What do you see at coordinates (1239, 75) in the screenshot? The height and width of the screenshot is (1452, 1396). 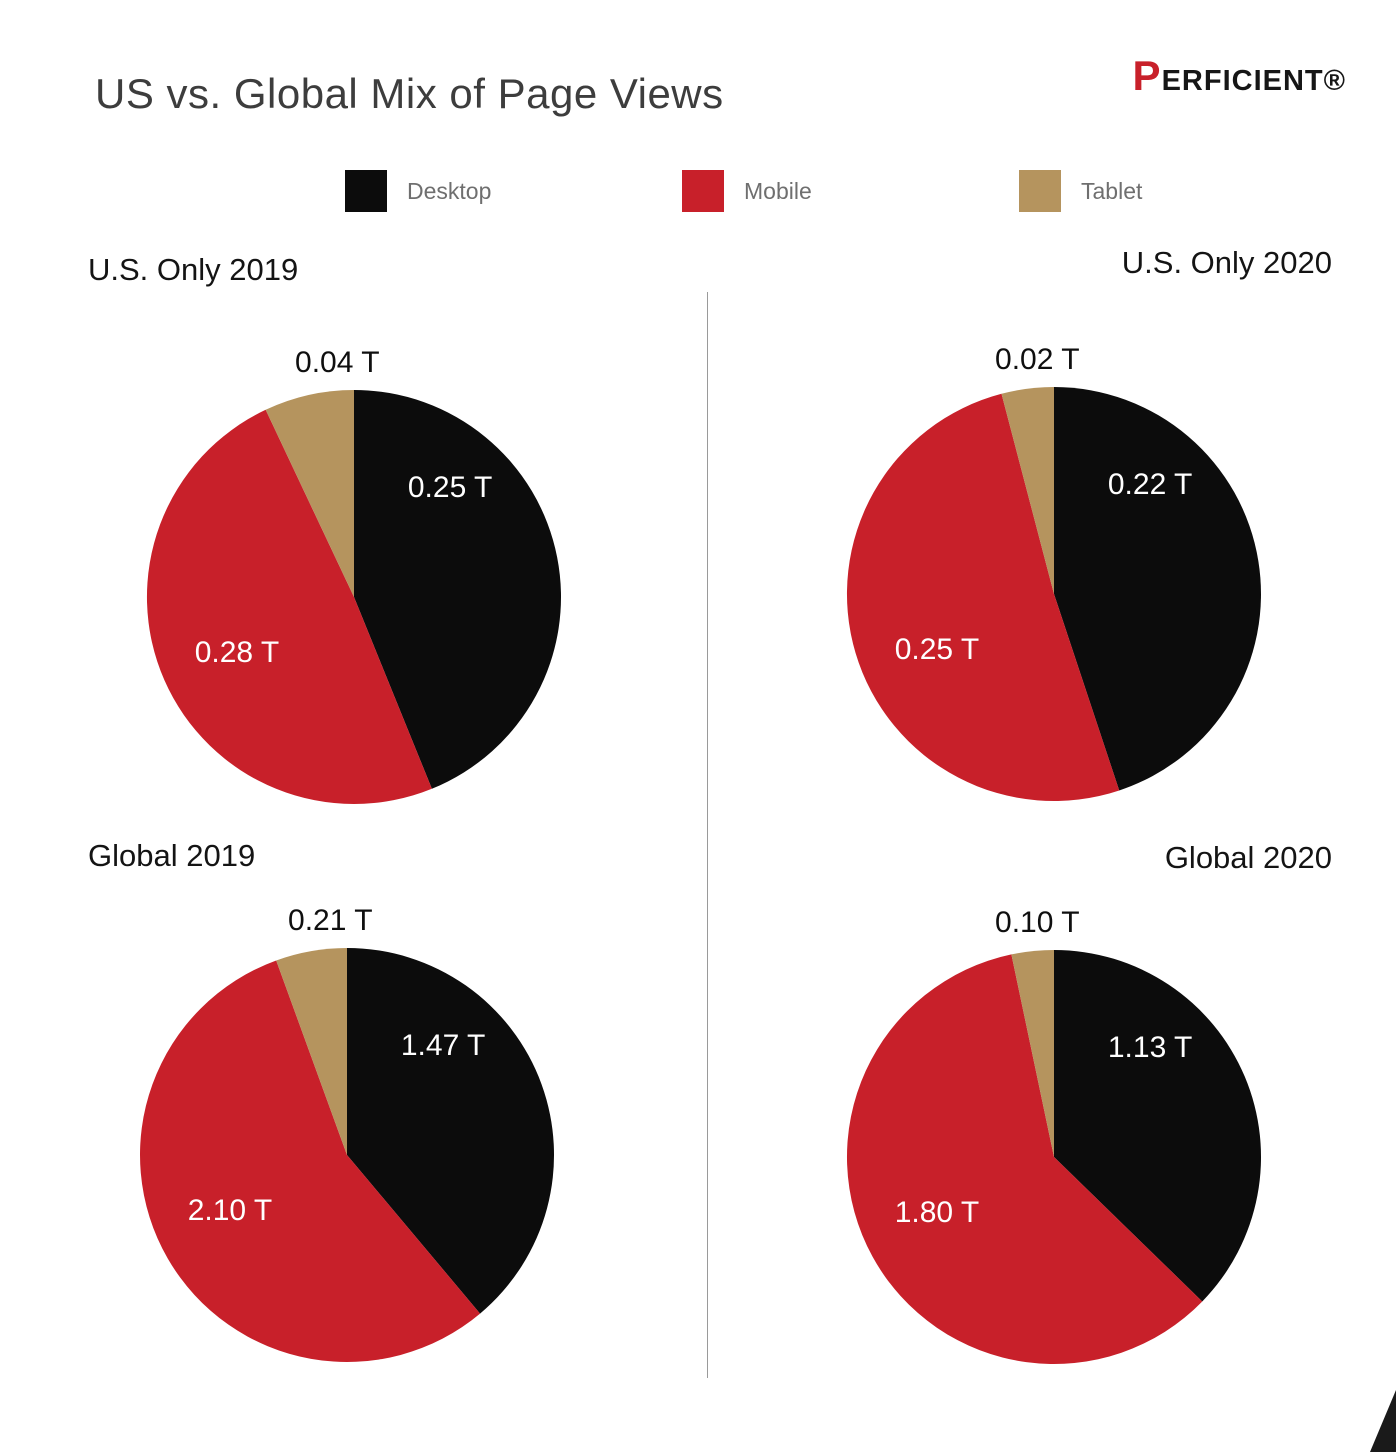 I see `perficient-logo: PERFICIENT®` at bounding box center [1239, 75].